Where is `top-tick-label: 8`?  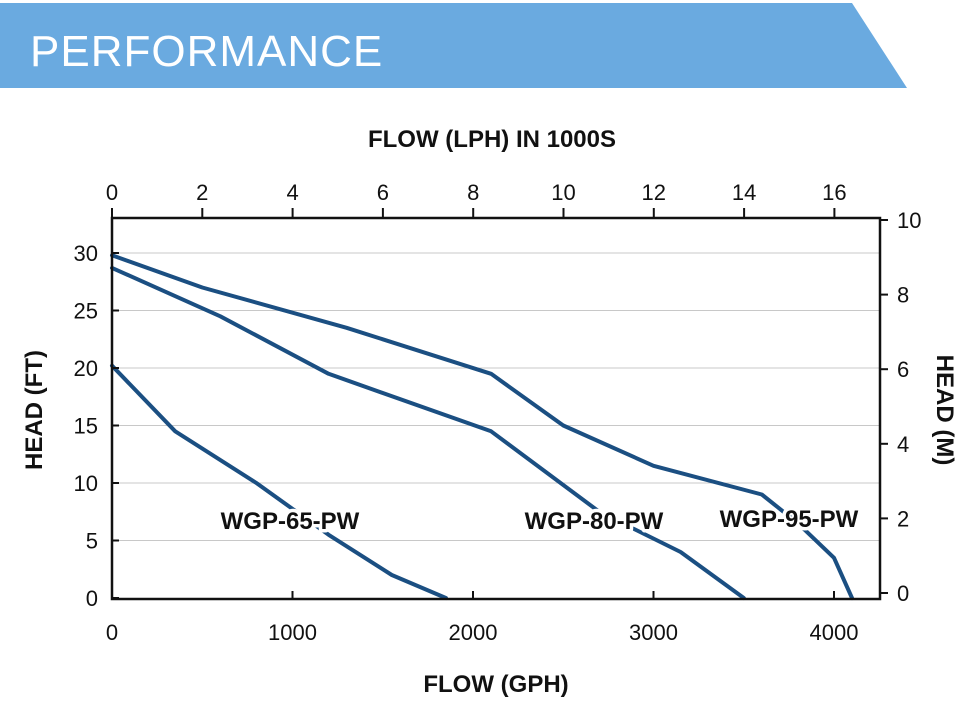 top-tick-label: 8 is located at coordinates (473, 192).